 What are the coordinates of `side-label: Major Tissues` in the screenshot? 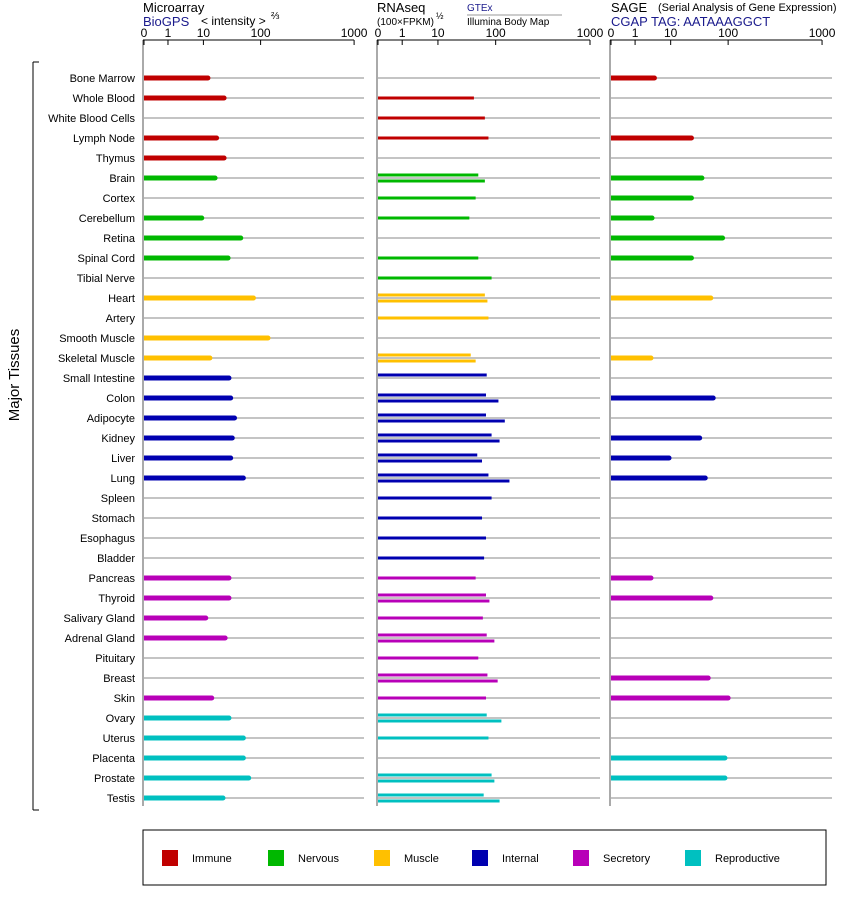 It's located at (14, 375).